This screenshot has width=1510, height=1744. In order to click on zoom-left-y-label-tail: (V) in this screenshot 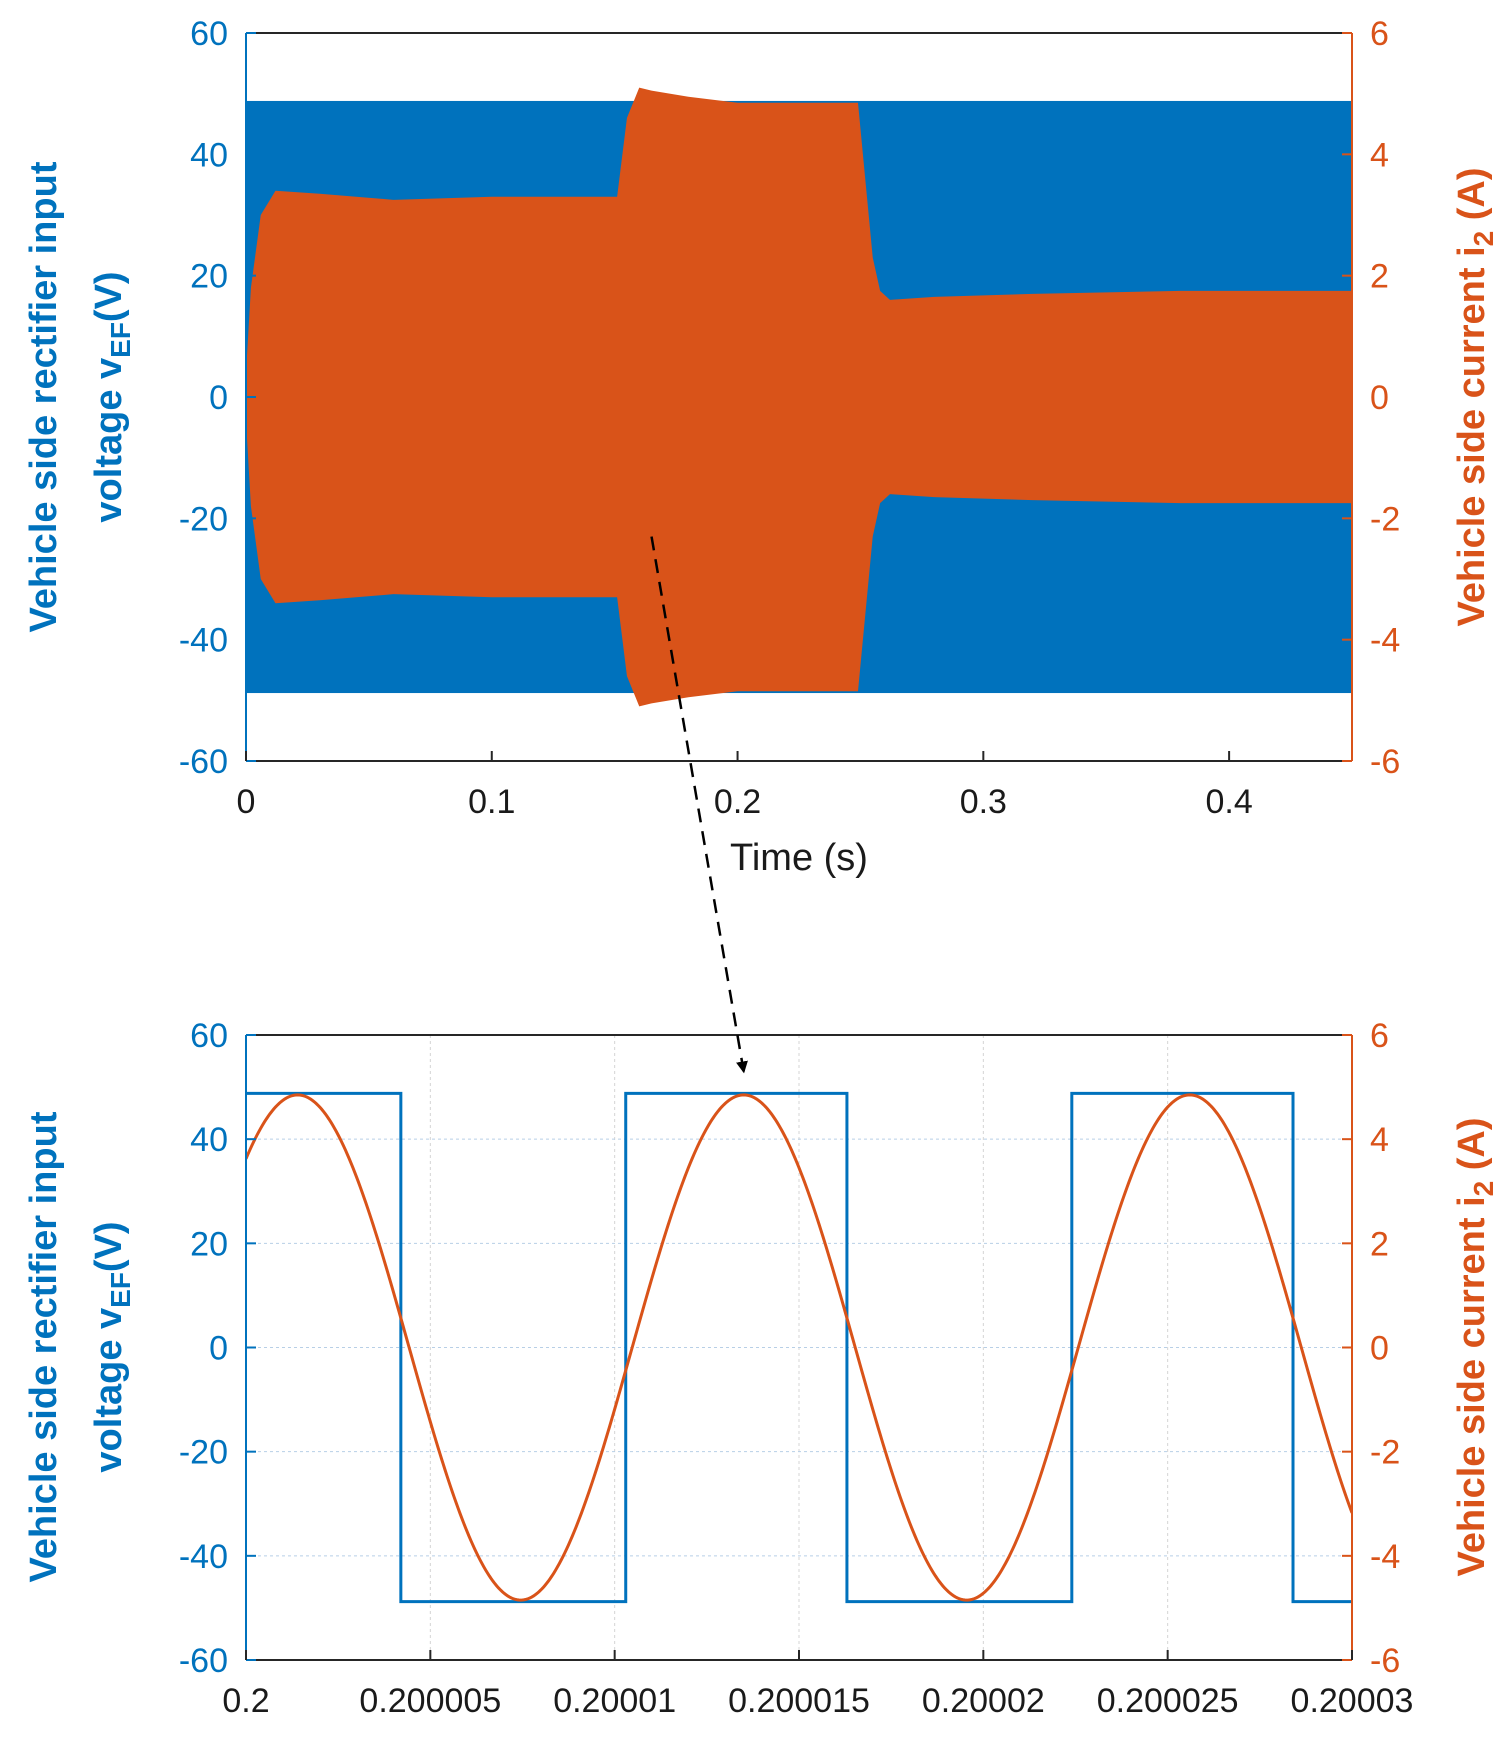, I will do `click(109, 1246)`.